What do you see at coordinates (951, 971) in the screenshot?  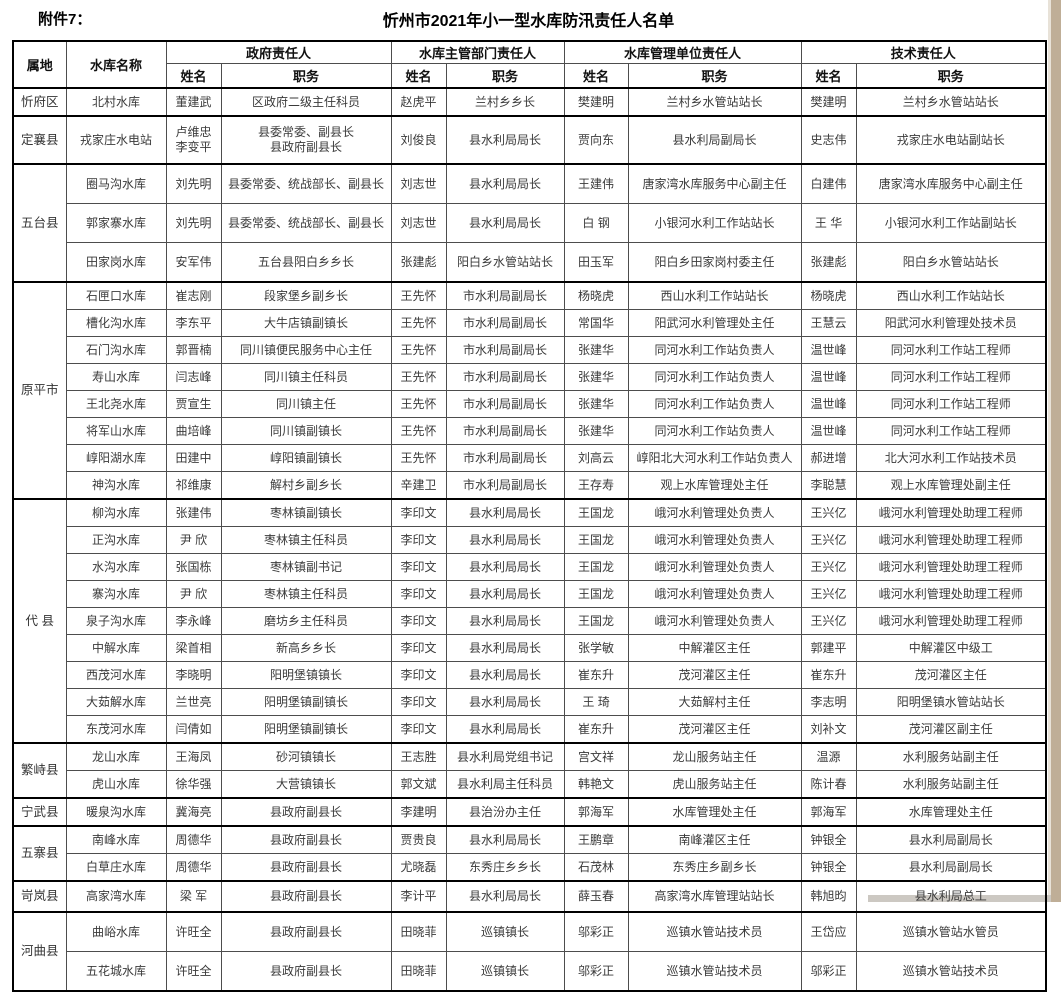 I see `tech-duty-cell: 巡镇水管站技术员` at bounding box center [951, 971].